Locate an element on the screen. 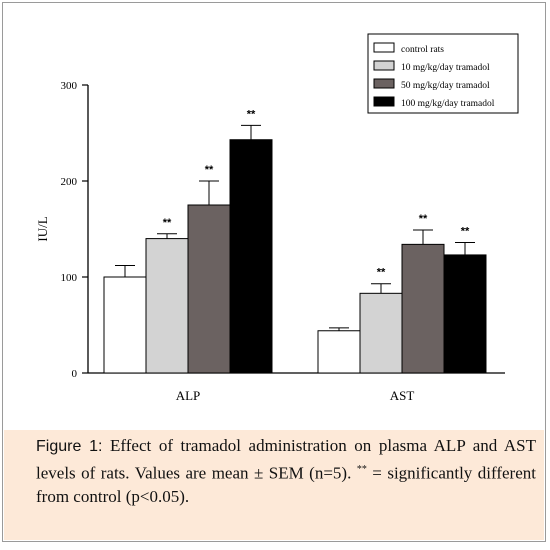 The image size is (550, 550). legend-label: 10 mg/kg/day tramadol is located at coordinates (445, 68).